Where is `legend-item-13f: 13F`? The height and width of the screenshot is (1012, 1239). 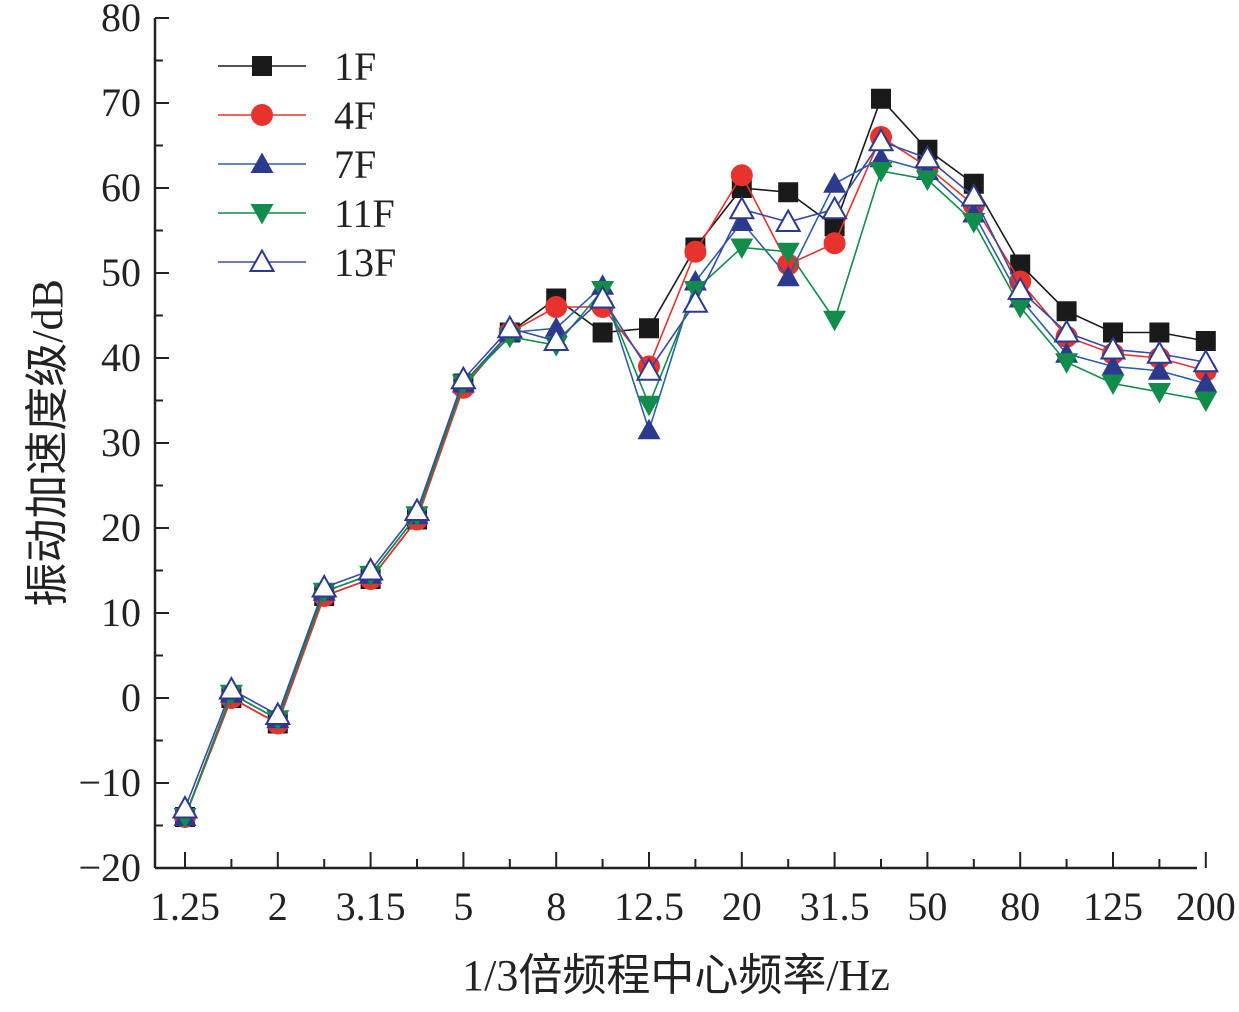
legend-item-13f: 13F is located at coordinates (307, 262).